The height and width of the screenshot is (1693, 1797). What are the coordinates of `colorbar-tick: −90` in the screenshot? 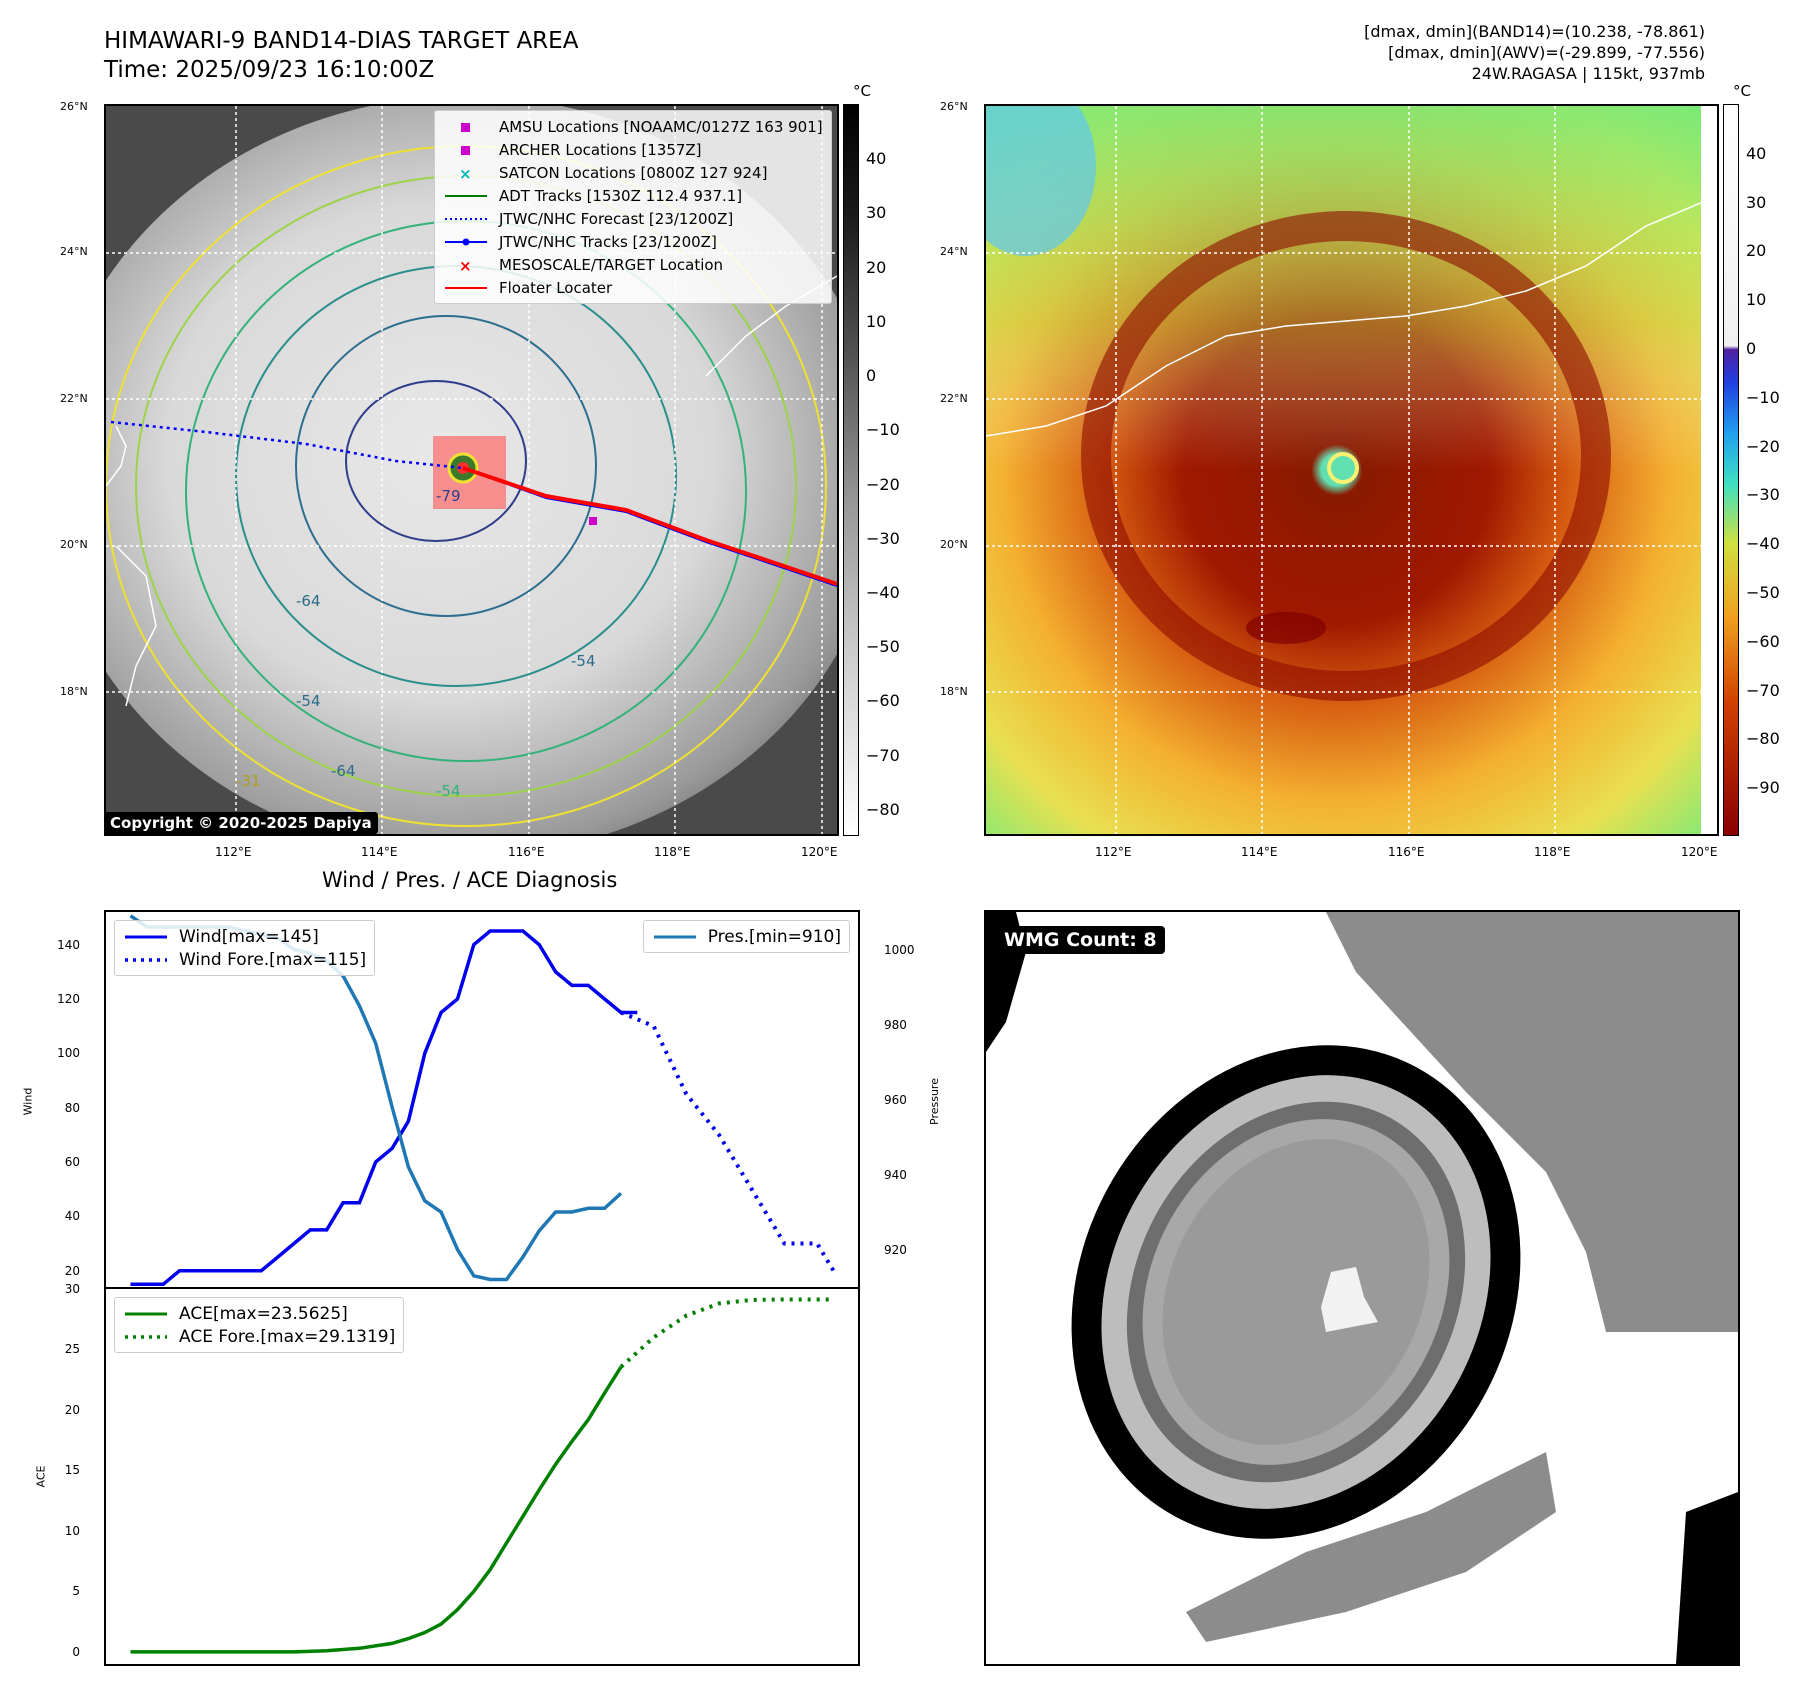 It's located at (1763, 788).